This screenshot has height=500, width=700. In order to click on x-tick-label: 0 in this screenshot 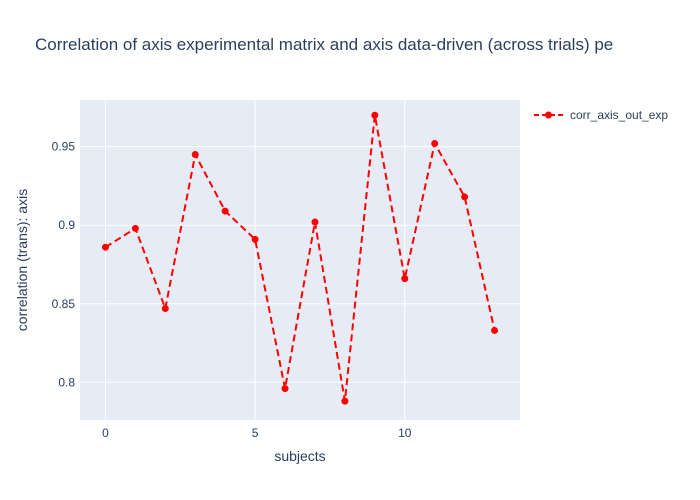, I will do `click(105, 433)`.